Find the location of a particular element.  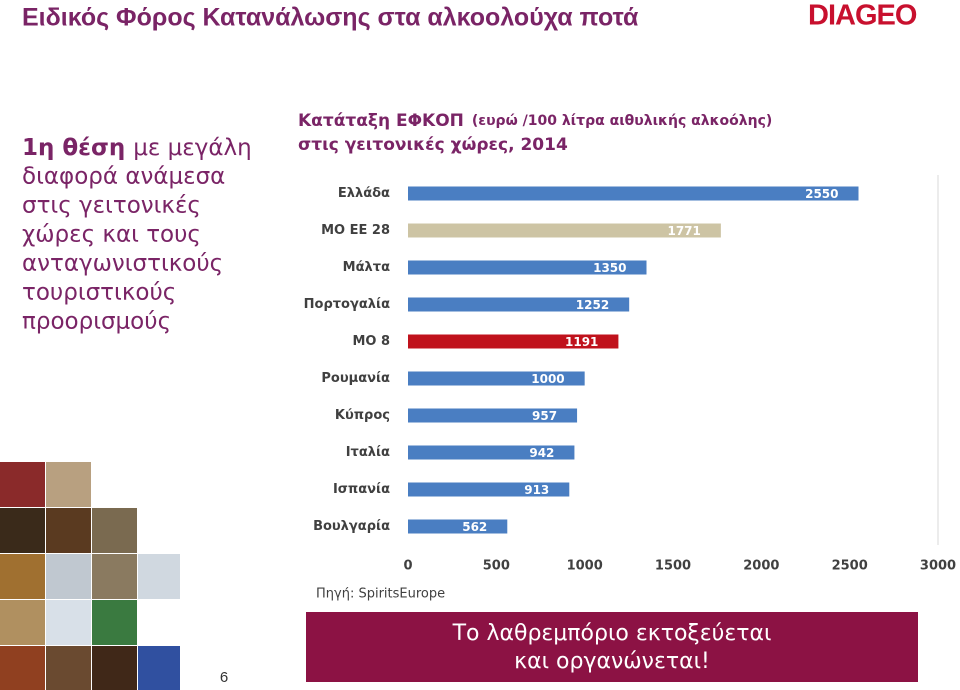

y-tick-label: Πορτογαλία is located at coordinates (347, 304).